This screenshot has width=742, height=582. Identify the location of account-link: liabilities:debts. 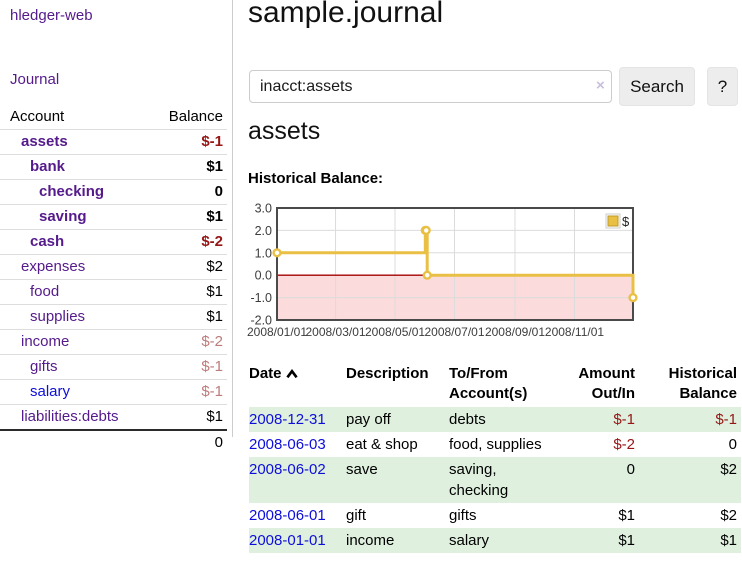
(70, 416).